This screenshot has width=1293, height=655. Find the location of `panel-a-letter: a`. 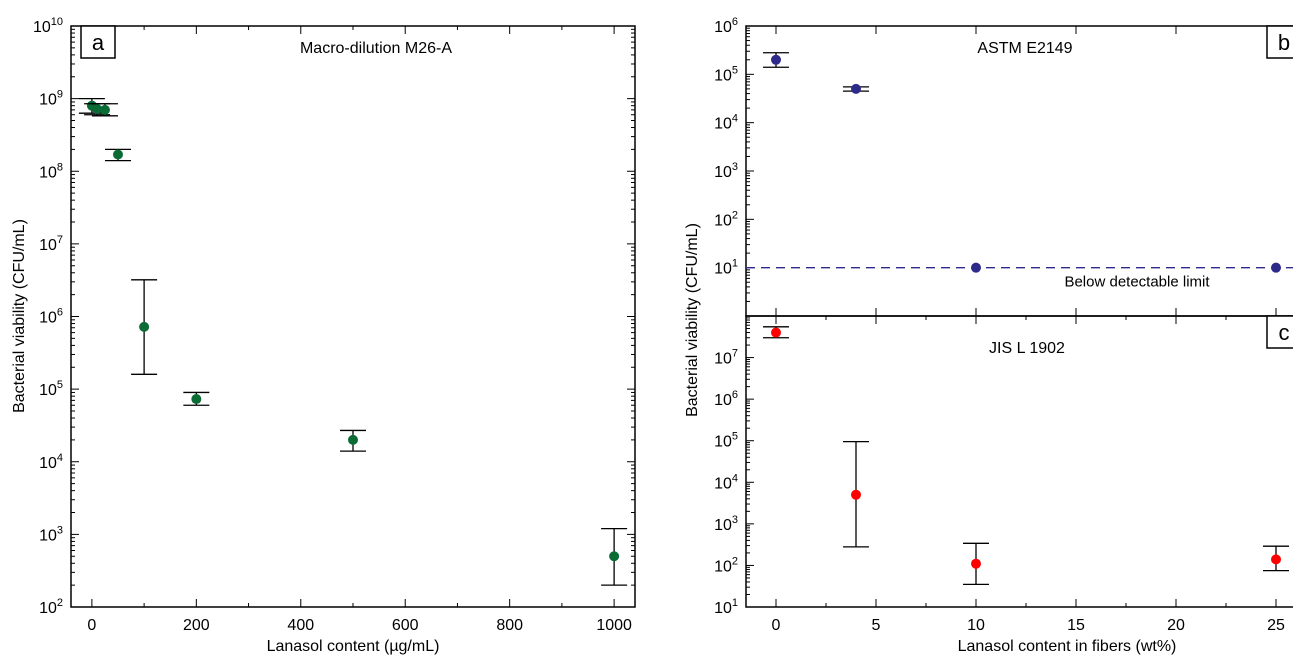

panel-a-letter: a is located at coordinates (98, 42).